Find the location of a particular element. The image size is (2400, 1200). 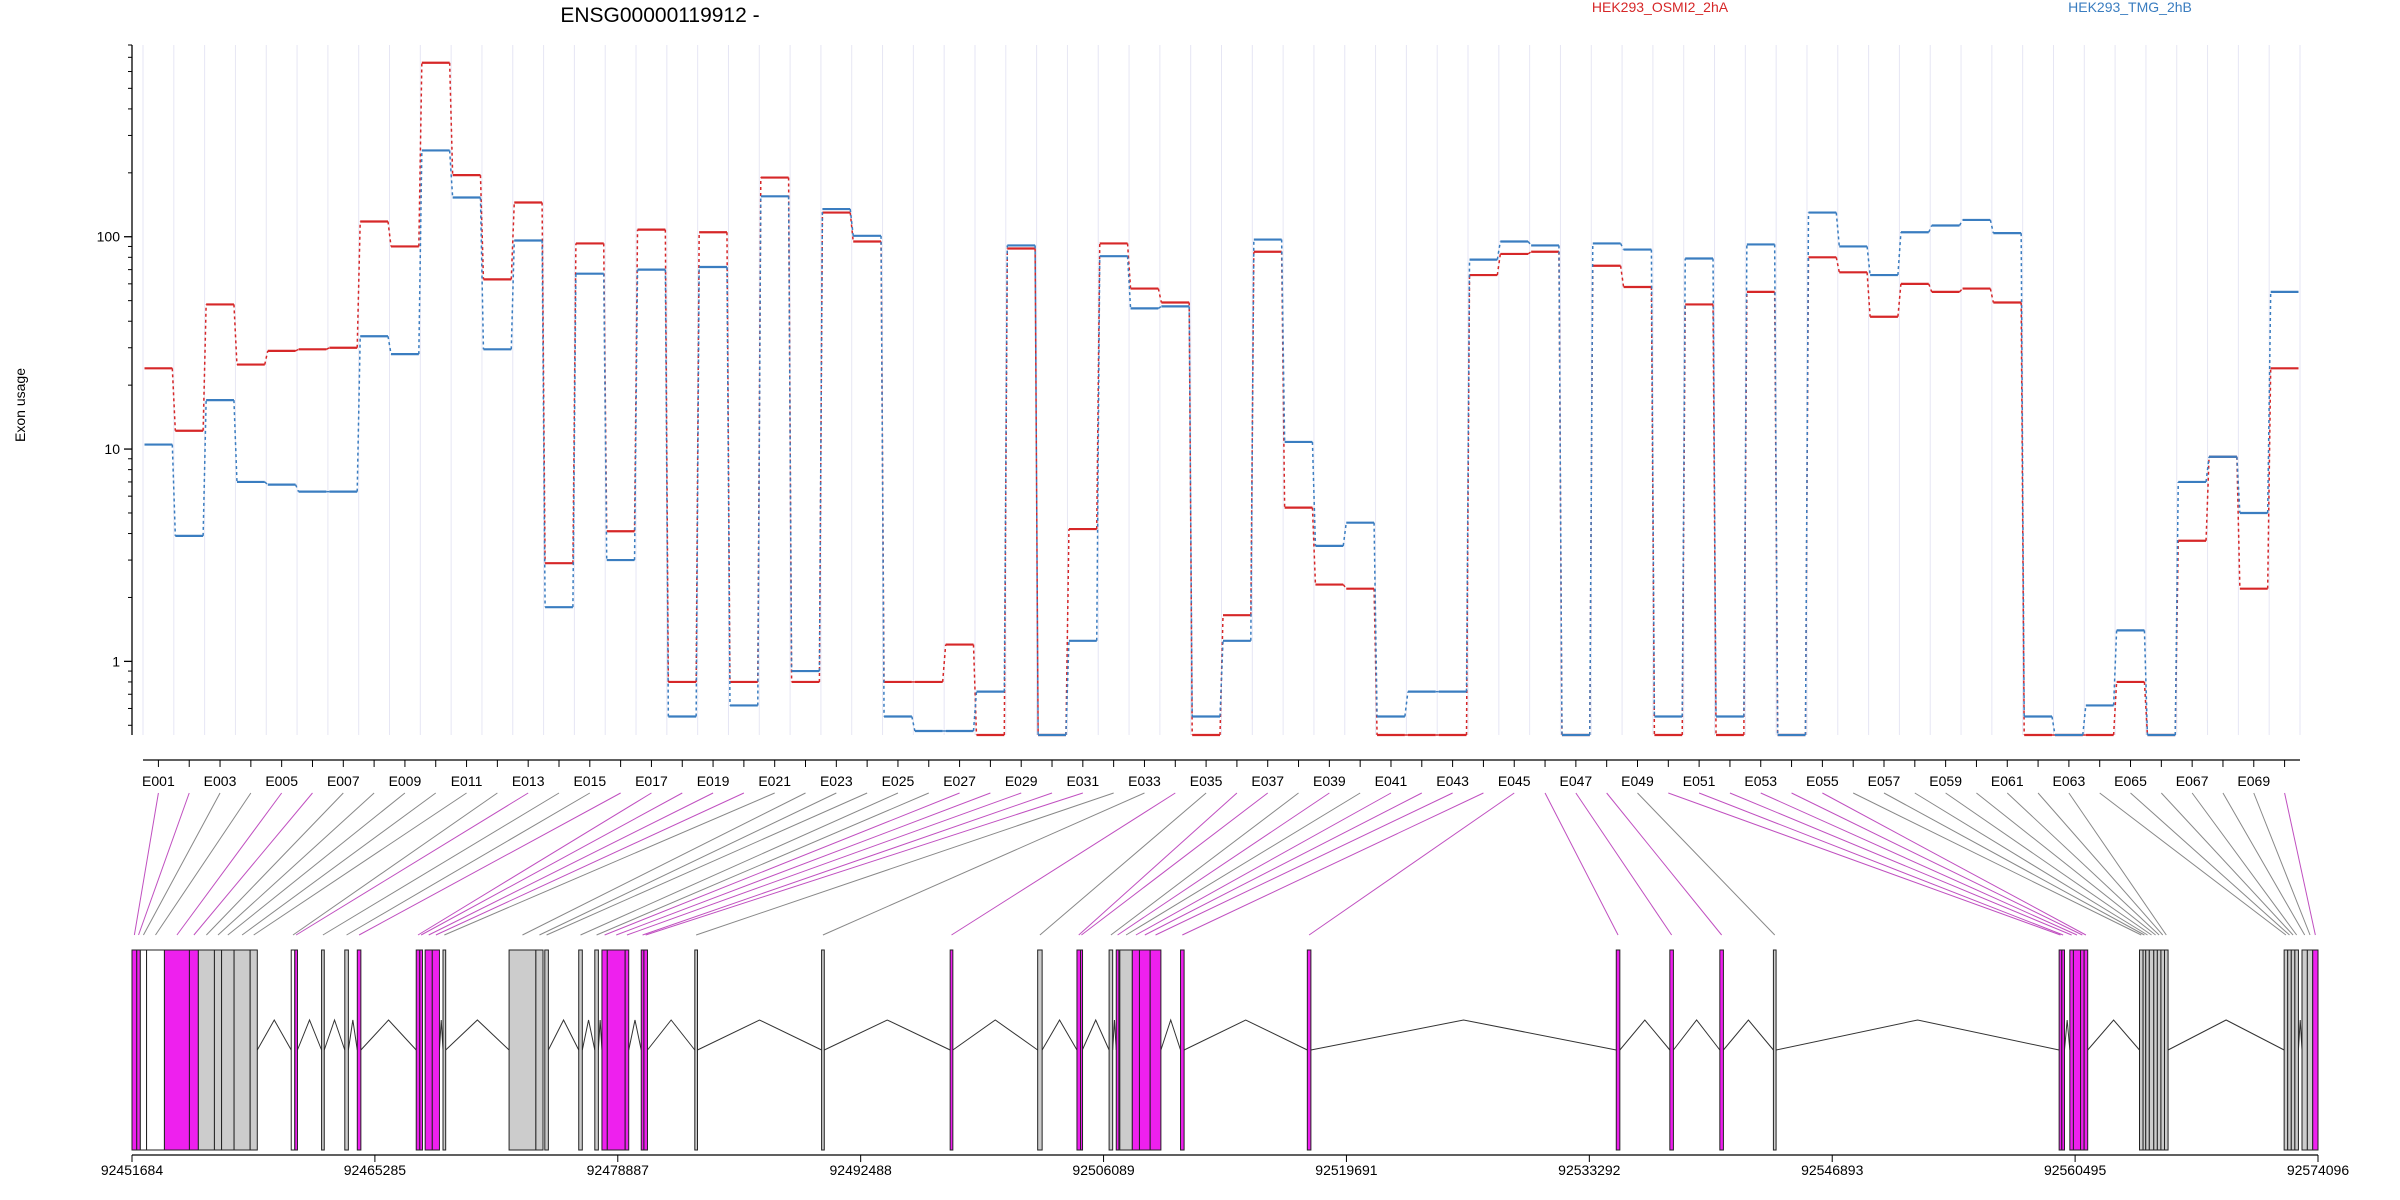

x-tick-label: E057 is located at coordinates (1884, 781).